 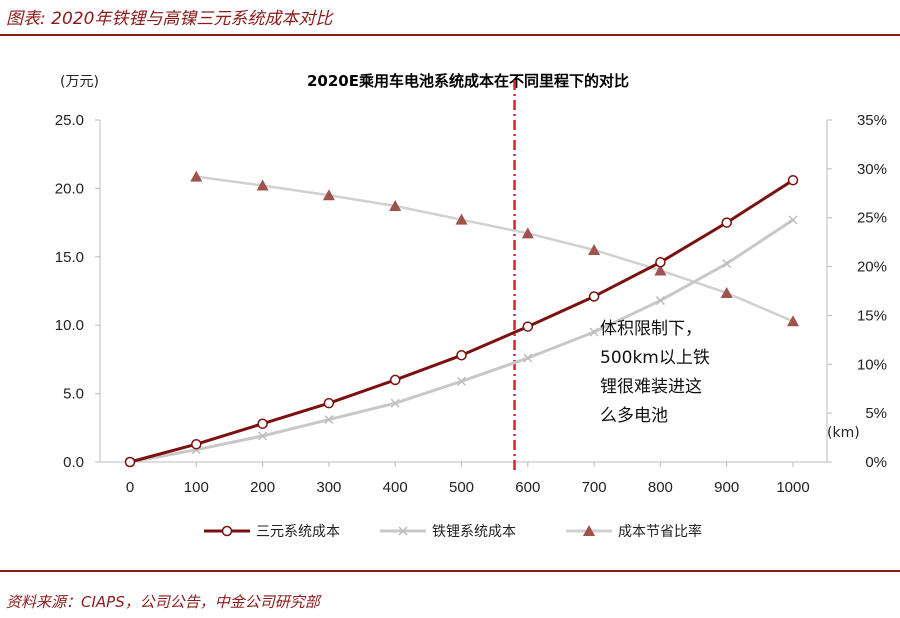 What do you see at coordinates (594, 487) in the screenshot?
I see `x-tick-label: 700` at bounding box center [594, 487].